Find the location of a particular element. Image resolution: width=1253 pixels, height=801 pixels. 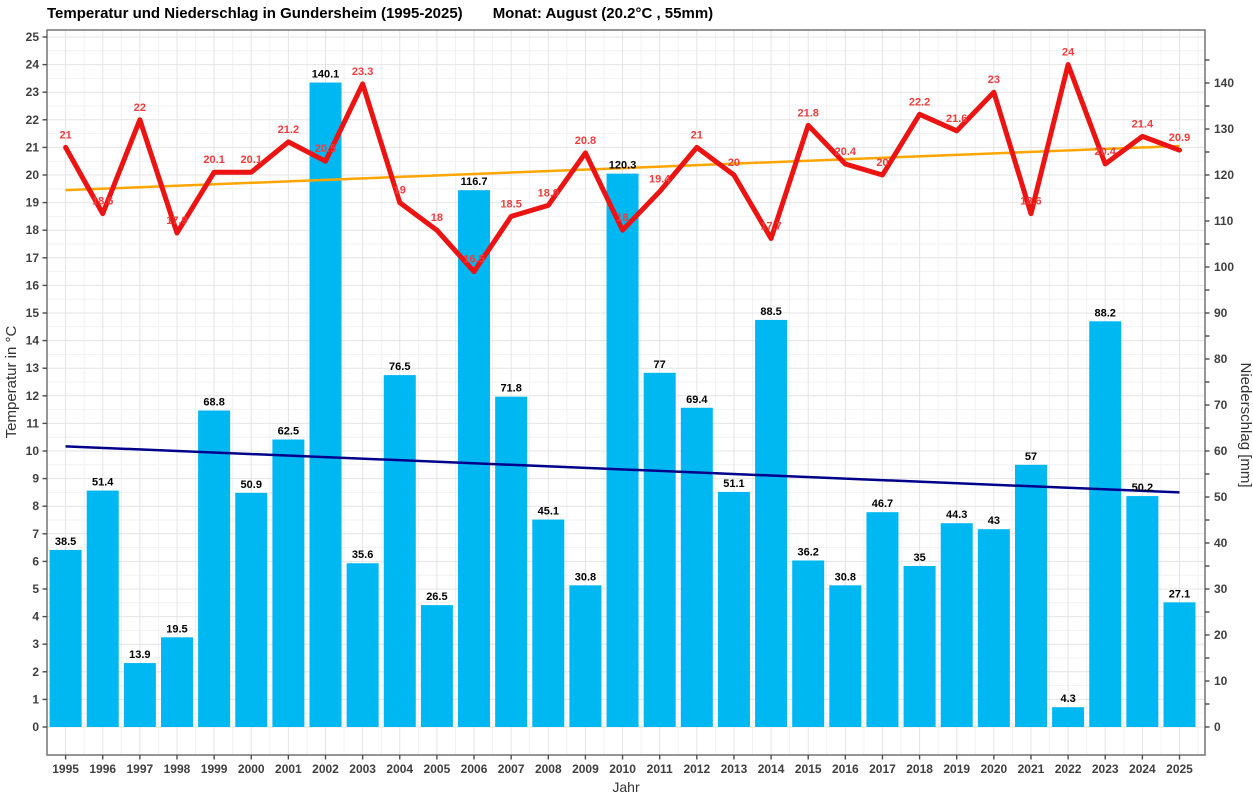

xaxis-year-label: 2021 is located at coordinates (1031, 769).